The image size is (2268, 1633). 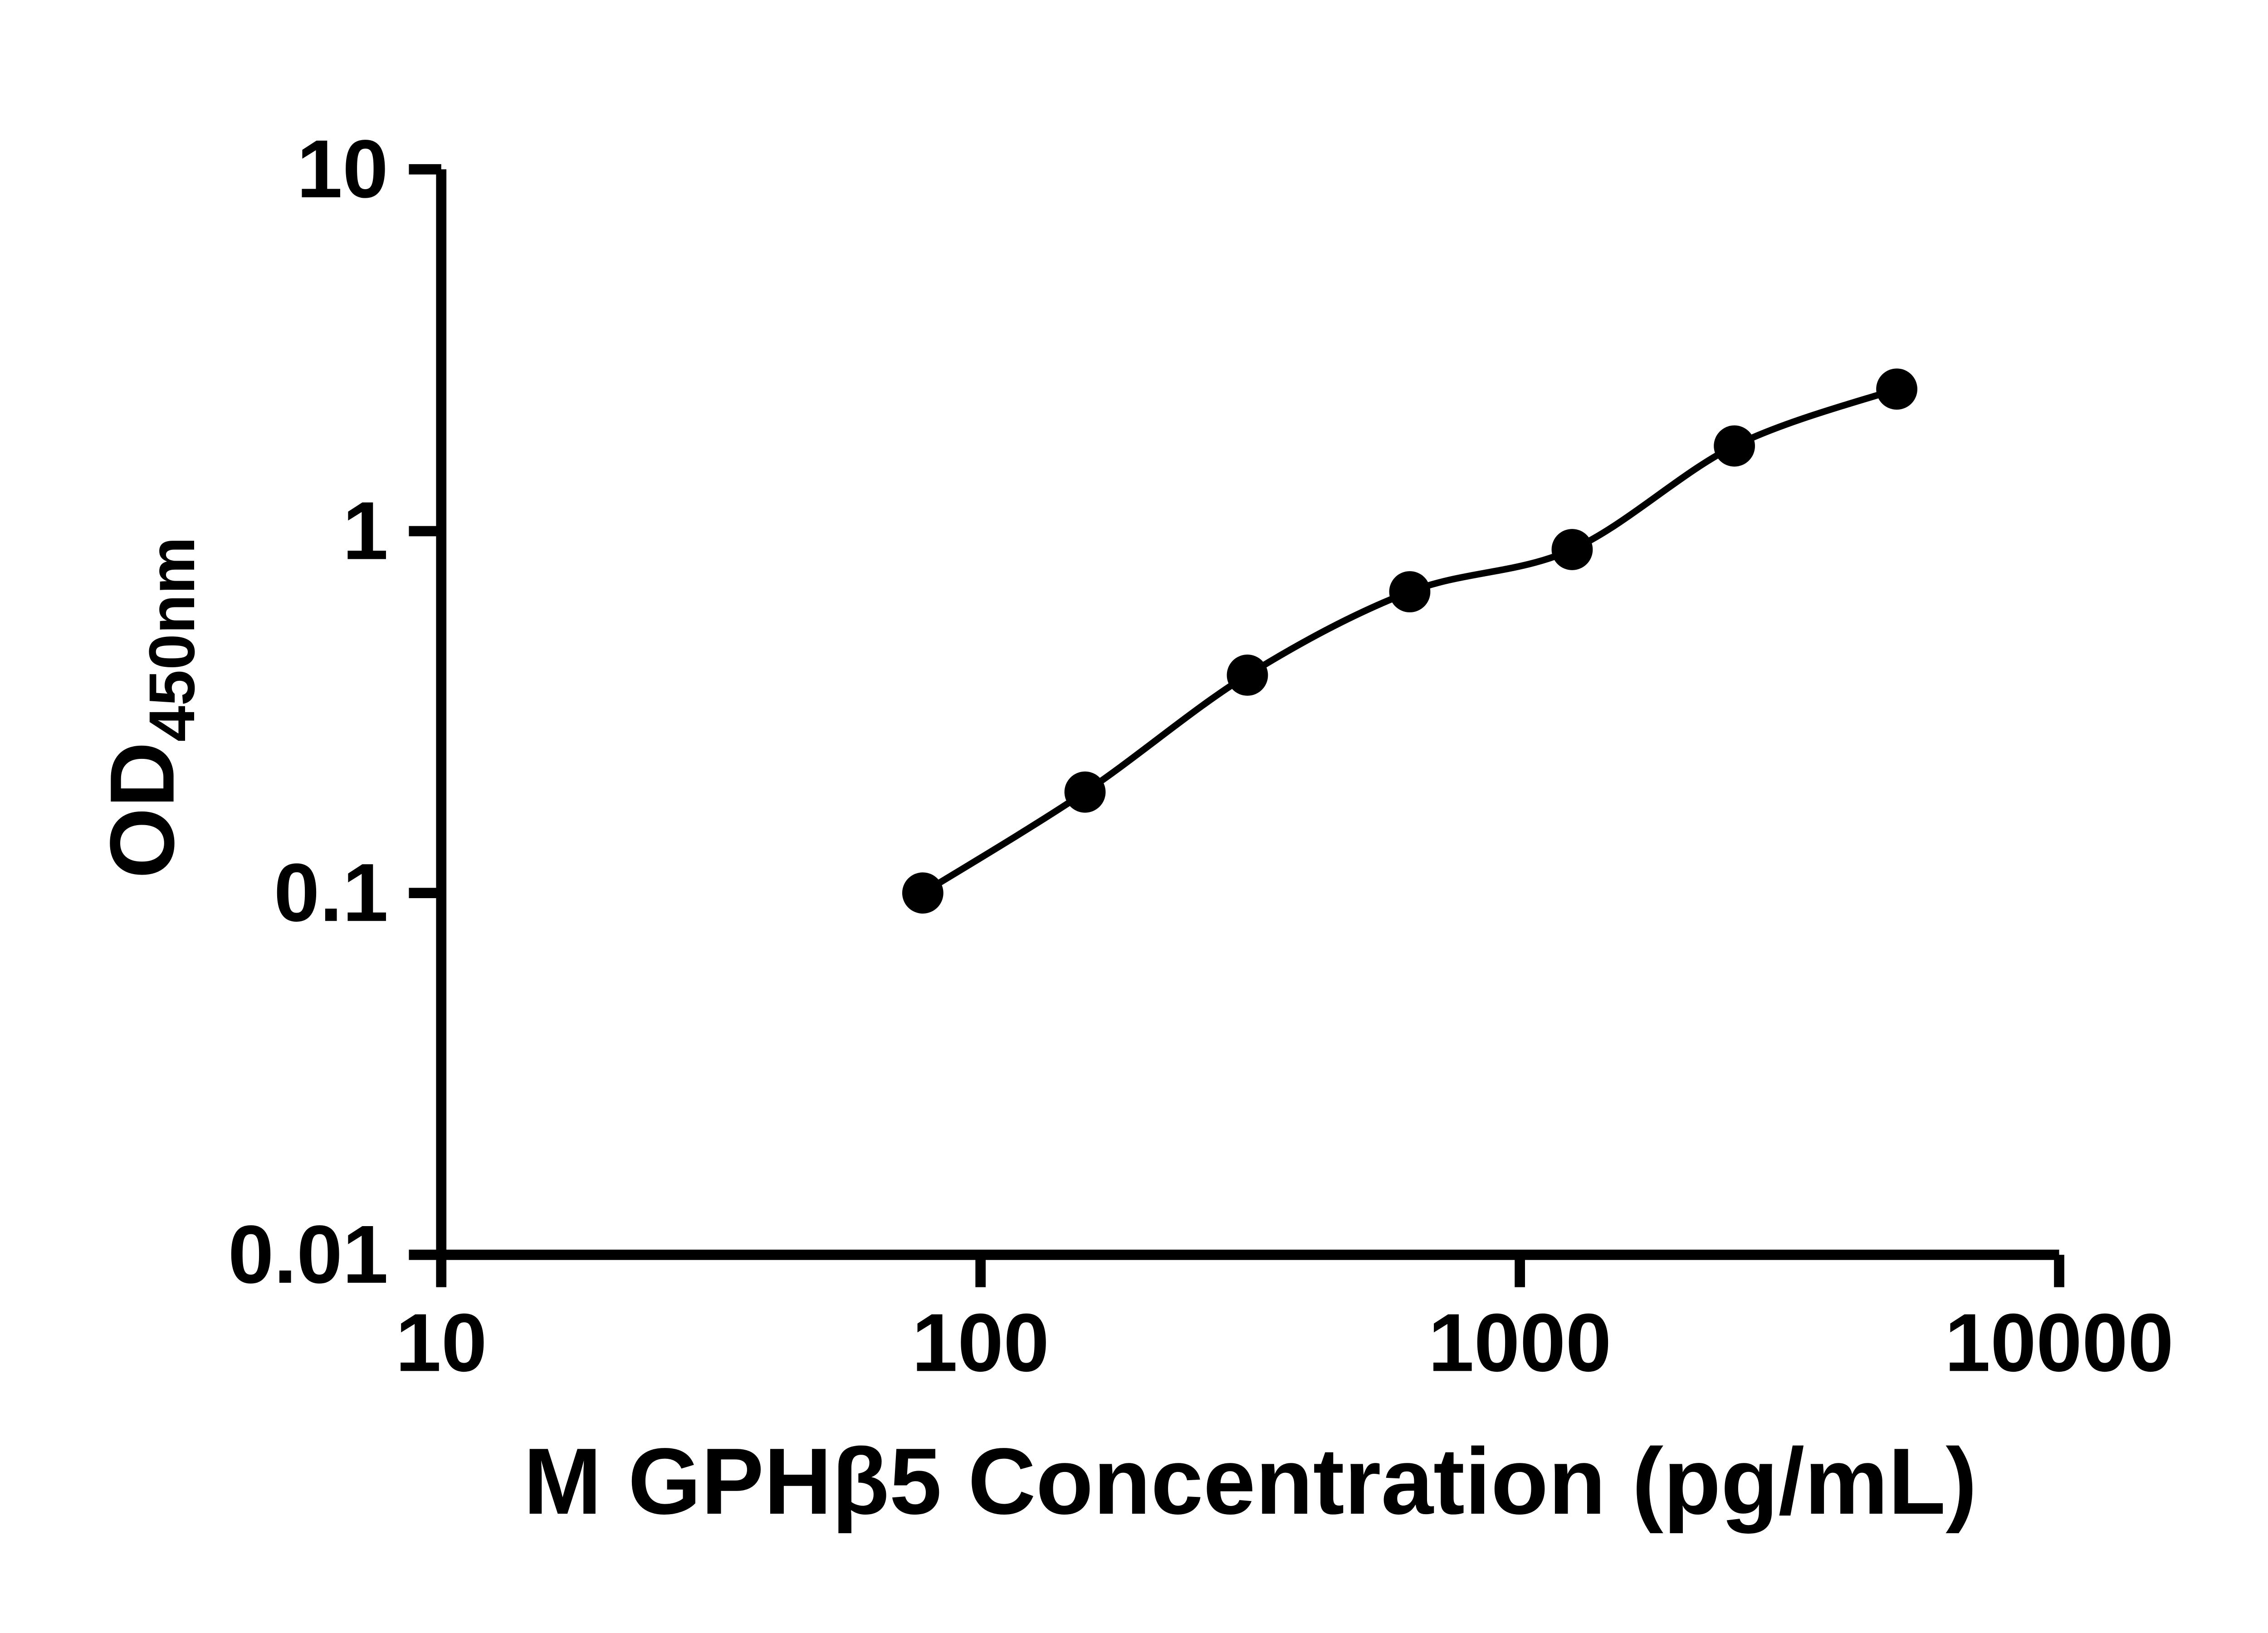 I want to click on y-axis-title-main: OD, so click(x=142, y=810).